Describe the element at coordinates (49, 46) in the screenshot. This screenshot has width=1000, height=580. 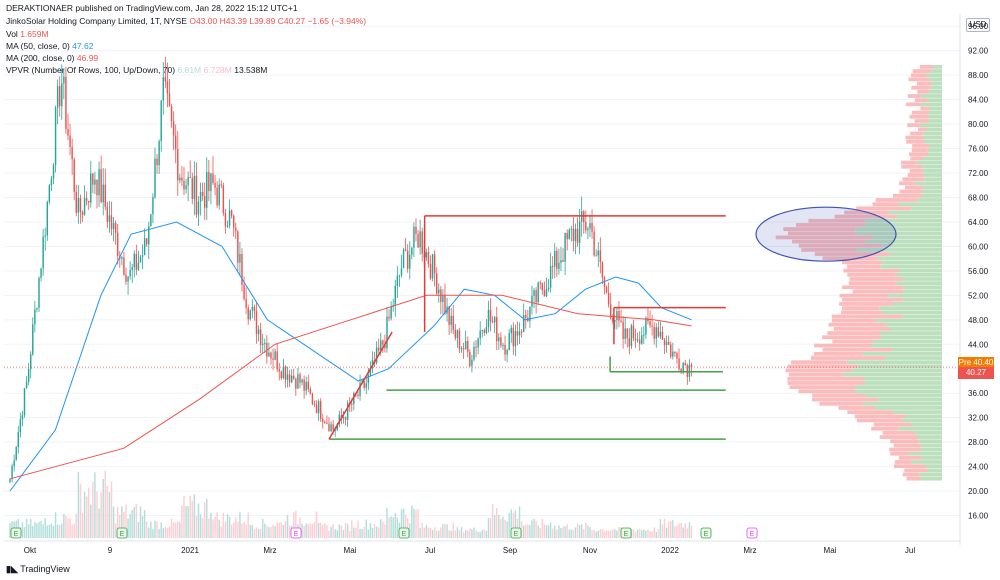
I see `ma50-legend: MA (50, close, 0) 47.62` at that location.